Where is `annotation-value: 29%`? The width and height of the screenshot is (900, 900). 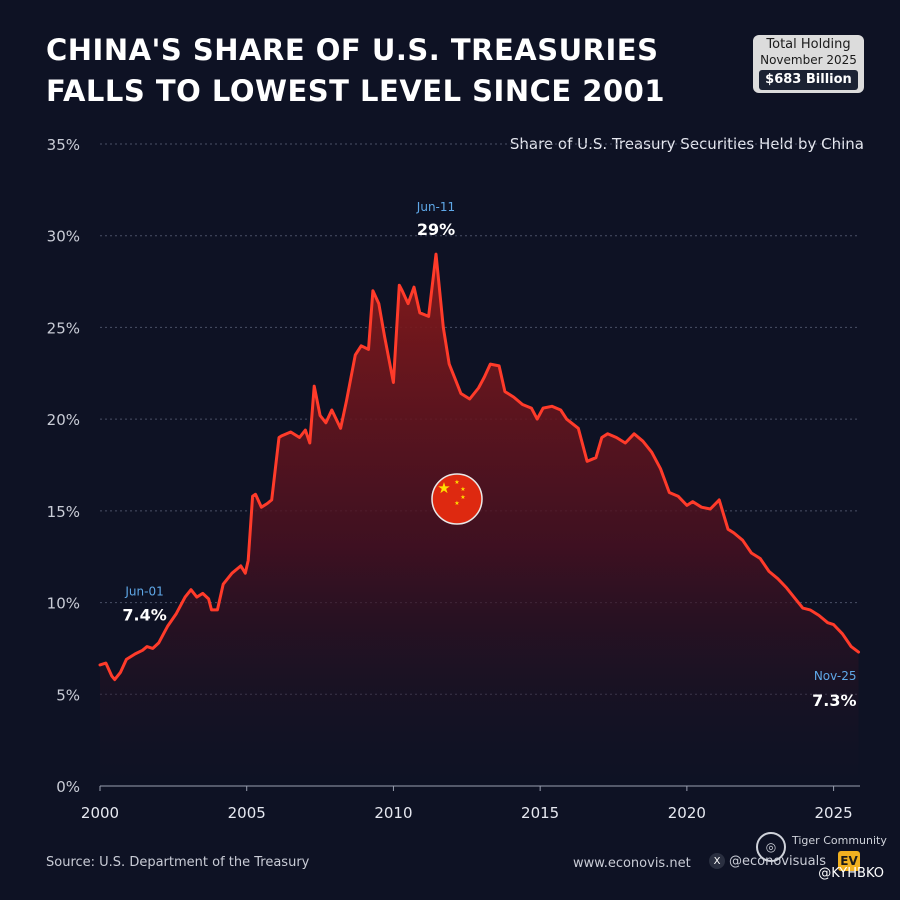
annotation-value: 29% is located at coordinates (436, 229).